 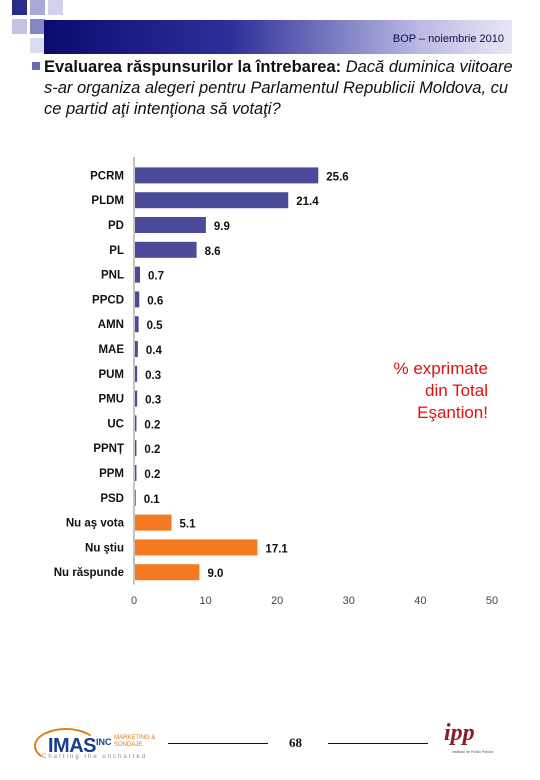 What do you see at coordinates (111, 474) in the screenshot?
I see `category-label: PPM` at bounding box center [111, 474].